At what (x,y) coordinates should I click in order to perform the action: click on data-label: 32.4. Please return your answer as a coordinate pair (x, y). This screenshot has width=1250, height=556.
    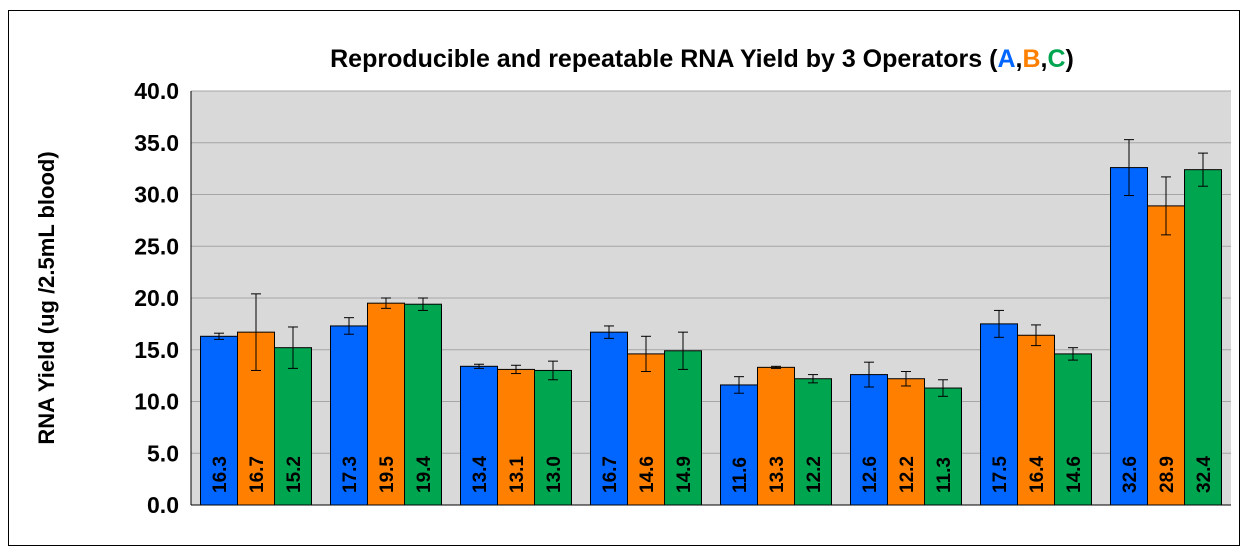
    Looking at the image, I should click on (1204, 474).